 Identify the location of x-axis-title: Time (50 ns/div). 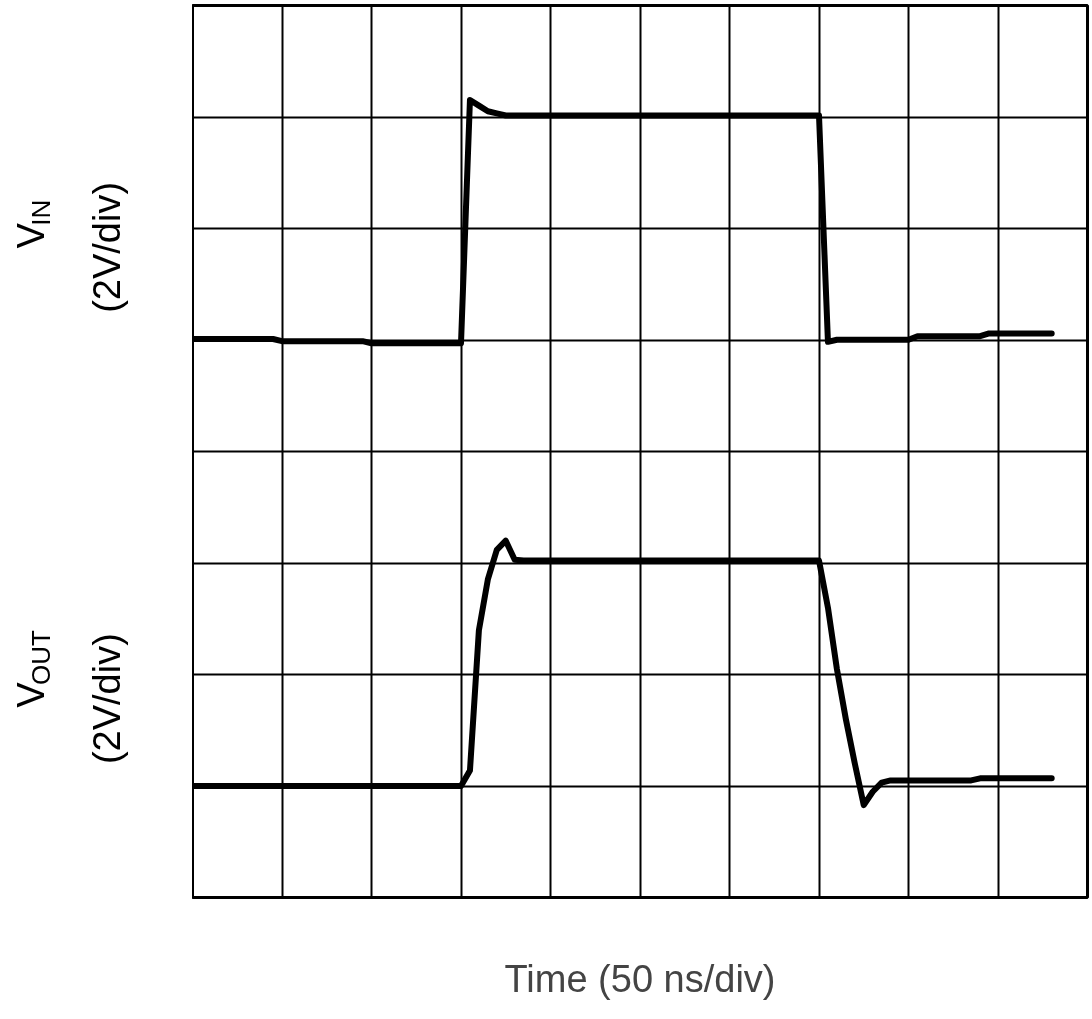
(640, 978).